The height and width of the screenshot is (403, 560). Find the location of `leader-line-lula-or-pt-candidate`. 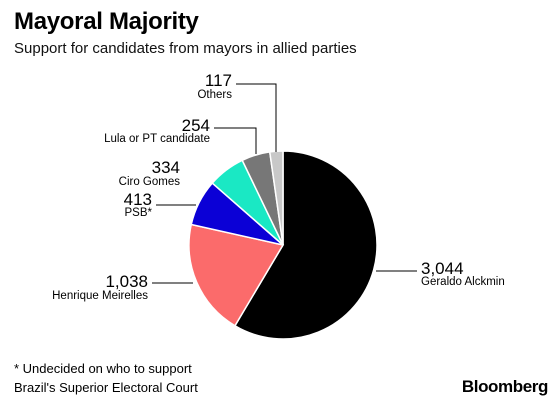

leader-line-lula-or-pt-candidate is located at coordinates (235, 140).